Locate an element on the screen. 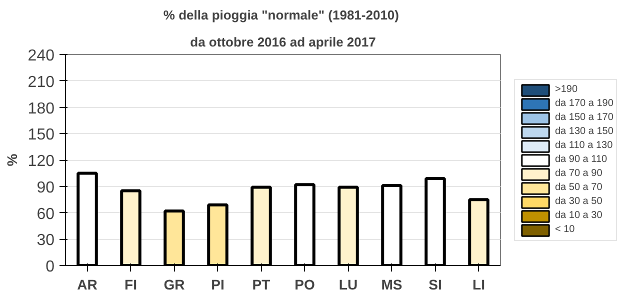  y-tick-label: 180 is located at coordinates (41, 109).